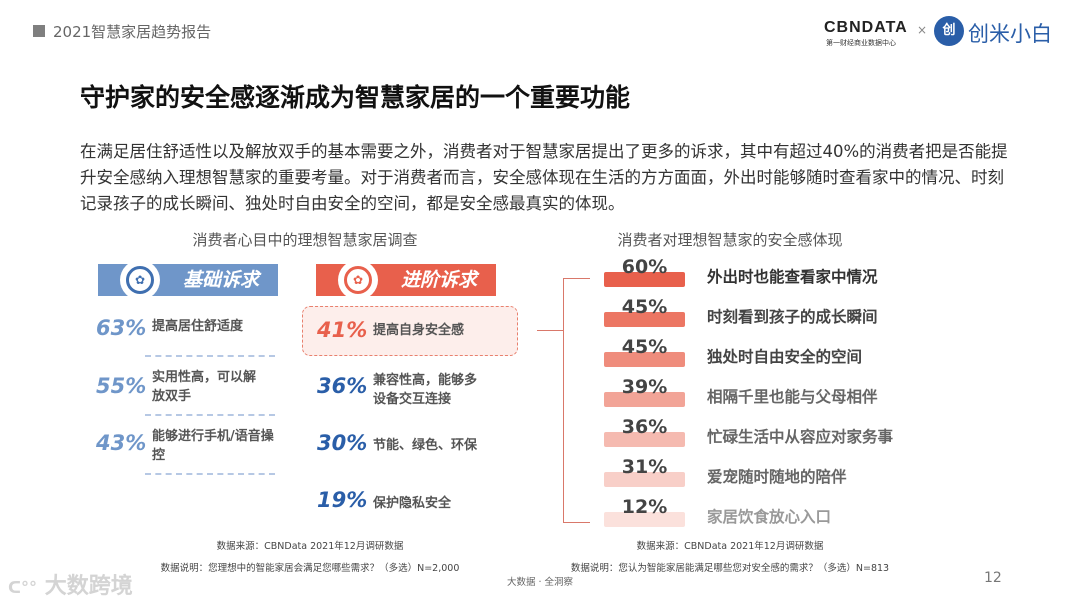 The height and width of the screenshot is (605, 1080). What do you see at coordinates (355, 97) in the screenshot?
I see `page-title: 守护家的安全感逐渐成为智慧家居的一个重要功能` at bounding box center [355, 97].